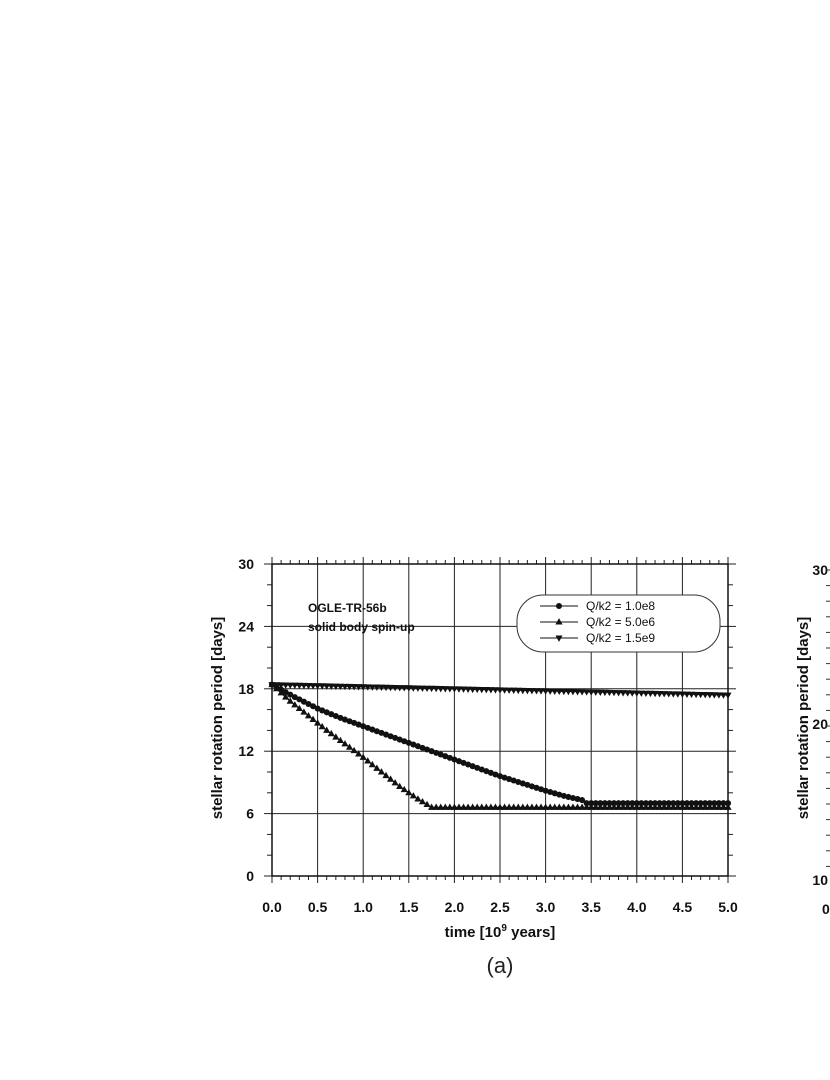  What do you see at coordinates (683, 907) in the screenshot?
I see `x-tick-label: 4.5` at bounding box center [683, 907].